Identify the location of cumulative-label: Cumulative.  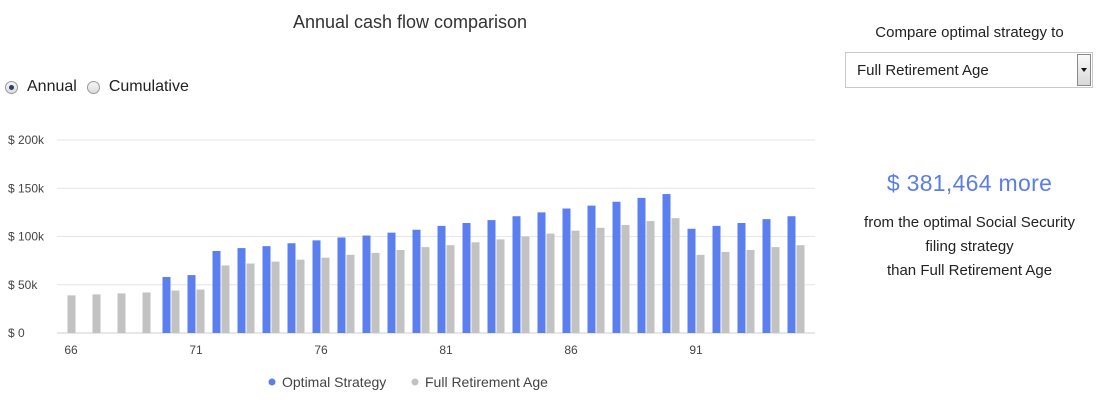
(148, 86).